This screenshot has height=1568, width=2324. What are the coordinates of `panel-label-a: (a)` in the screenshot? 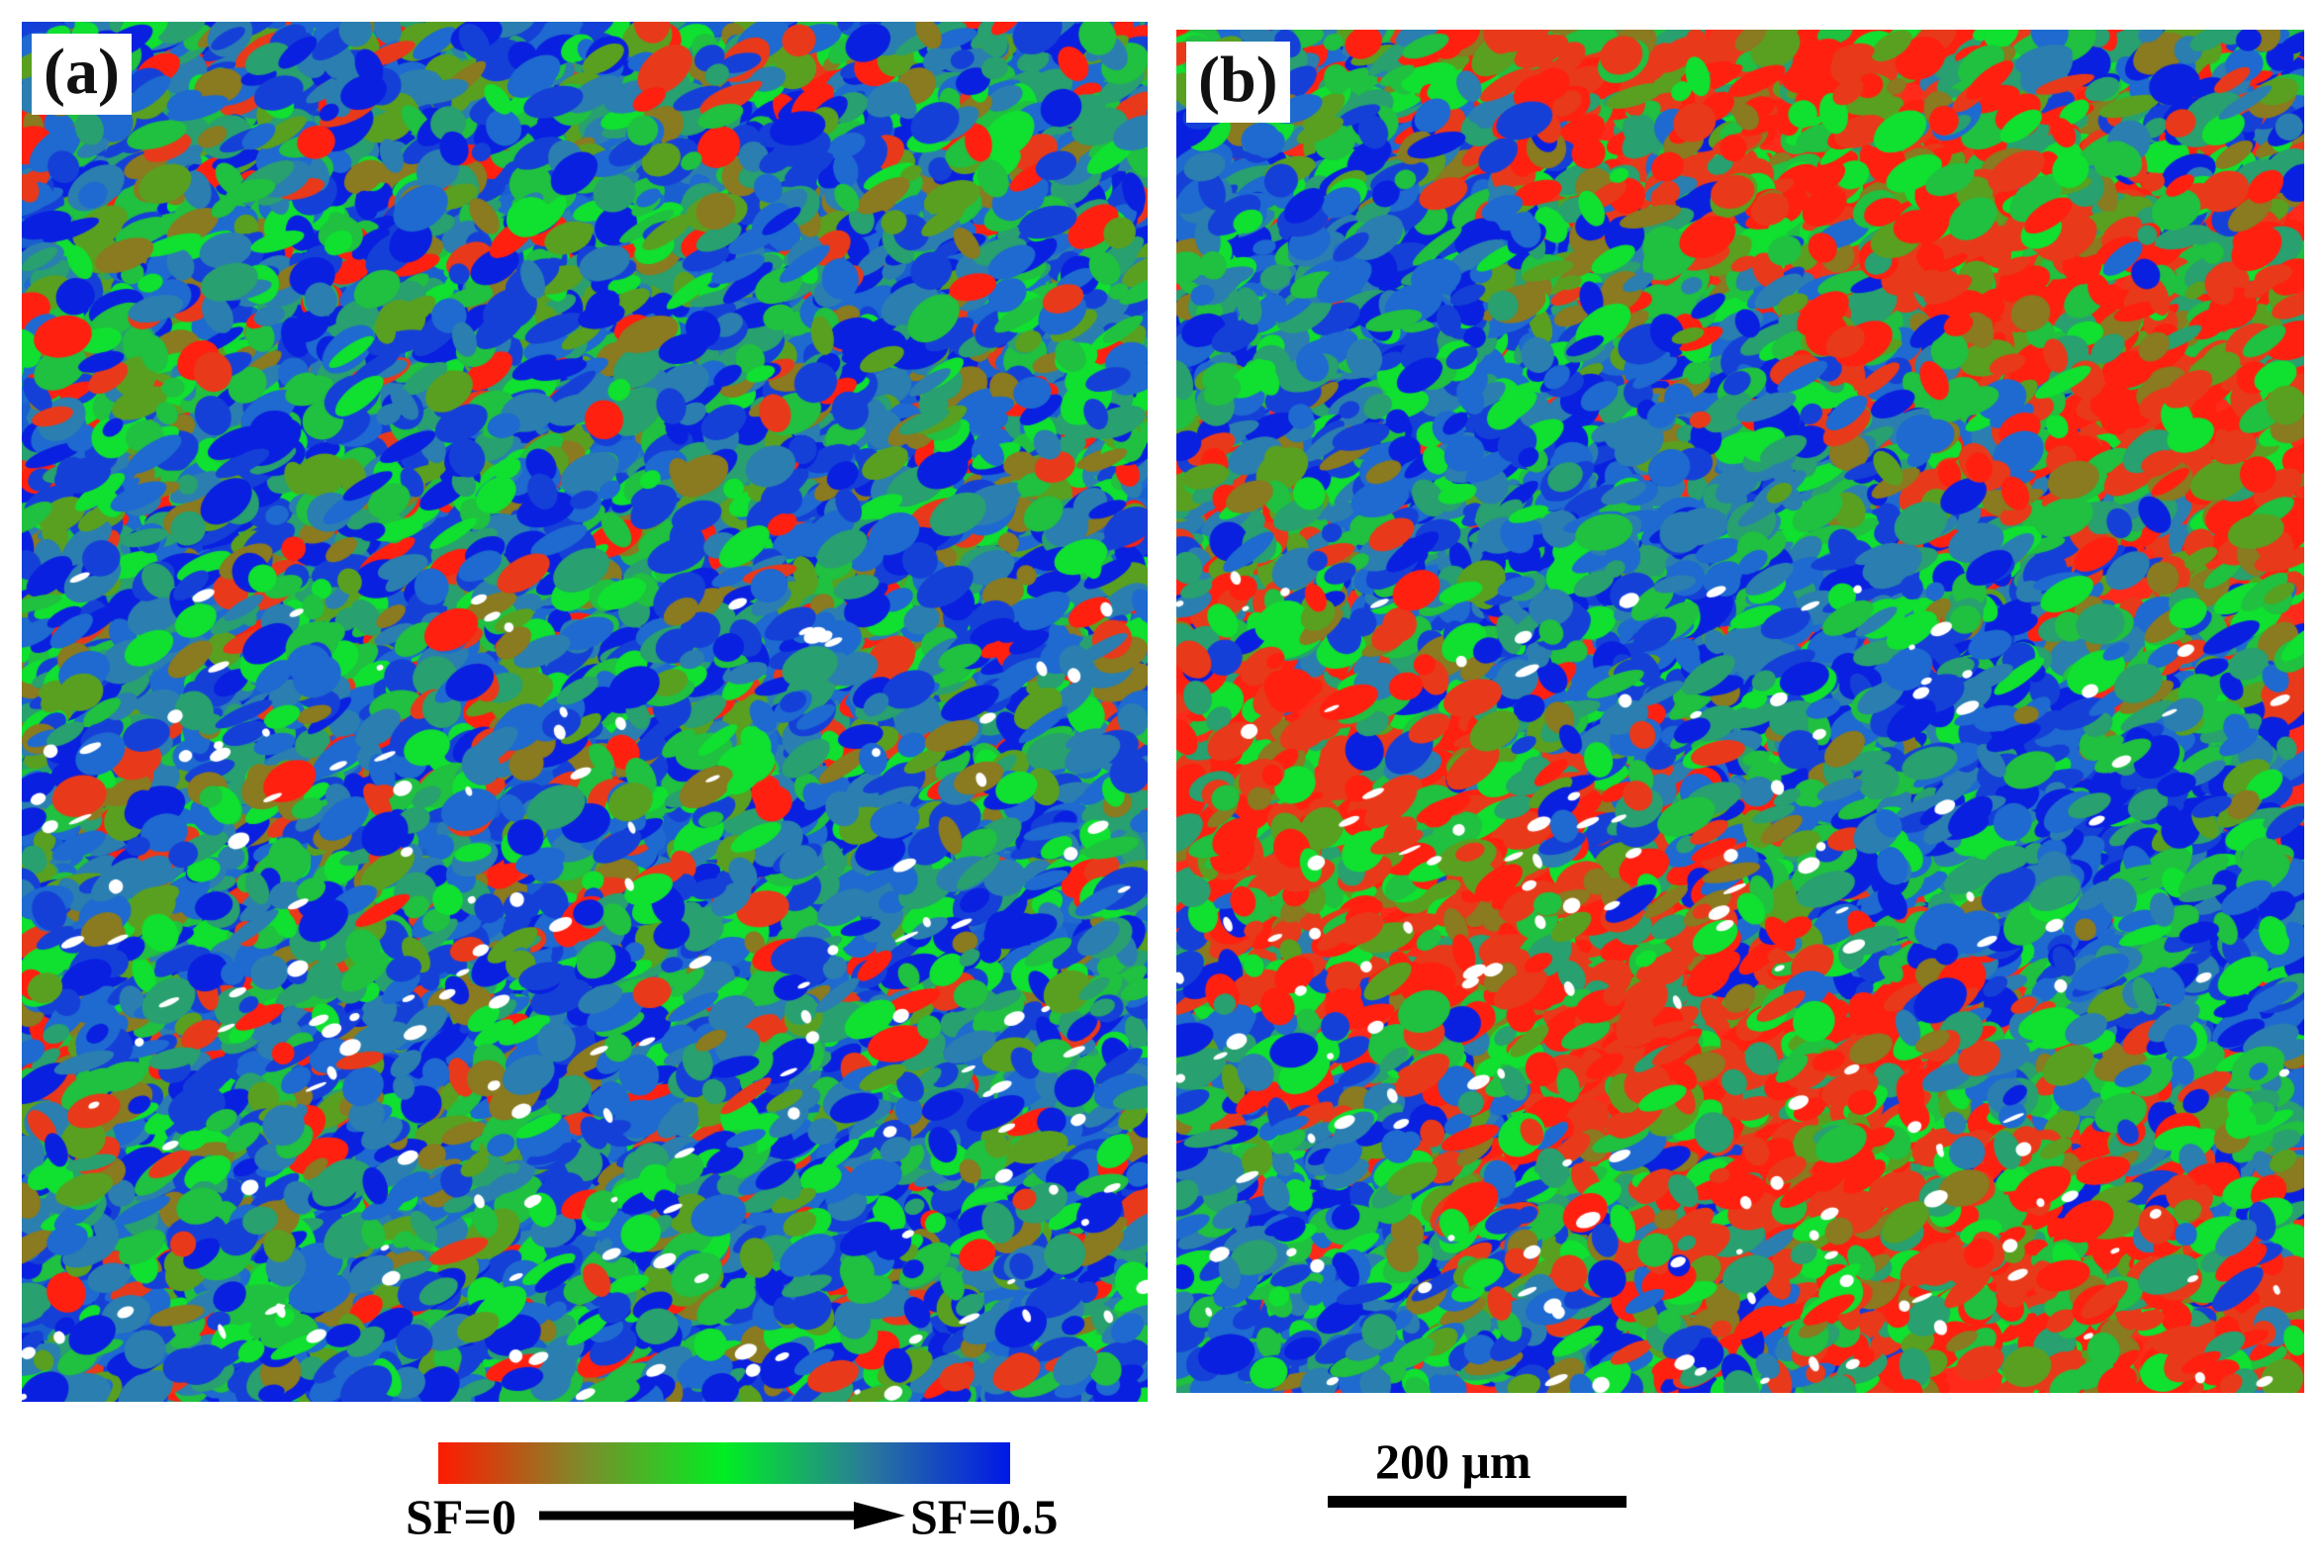 It's located at (82, 74).